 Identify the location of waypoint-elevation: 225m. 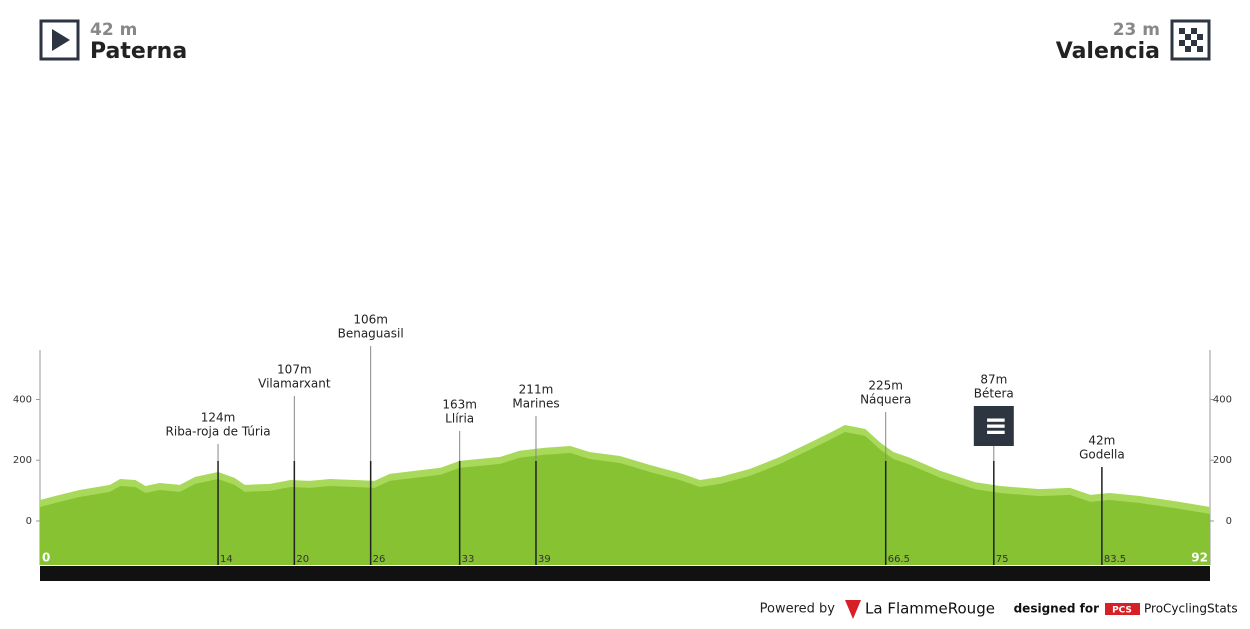
(885, 386).